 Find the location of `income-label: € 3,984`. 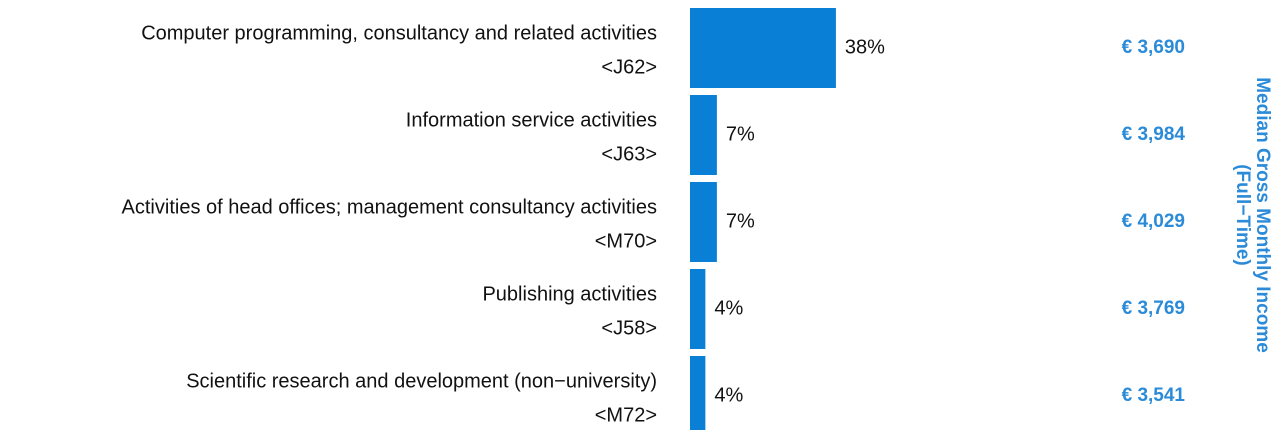

income-label: € 3,984 is located at coordinates (1154, 134).